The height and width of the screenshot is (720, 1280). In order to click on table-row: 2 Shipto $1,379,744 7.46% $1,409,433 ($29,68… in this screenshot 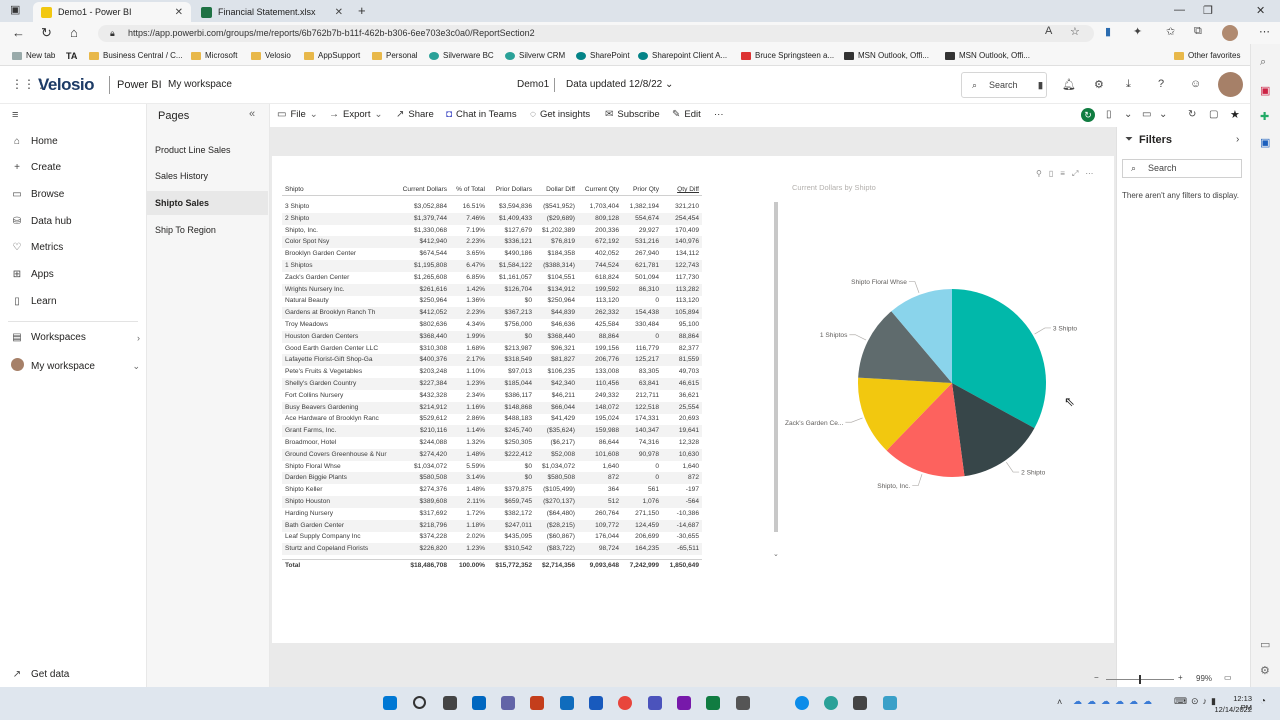, I will do `click(492, 218)`.